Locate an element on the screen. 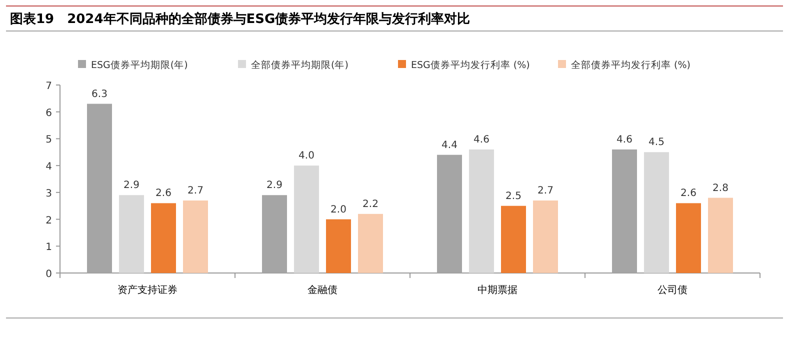  y-tick-label: 5 is located at coordinates (49, 140).